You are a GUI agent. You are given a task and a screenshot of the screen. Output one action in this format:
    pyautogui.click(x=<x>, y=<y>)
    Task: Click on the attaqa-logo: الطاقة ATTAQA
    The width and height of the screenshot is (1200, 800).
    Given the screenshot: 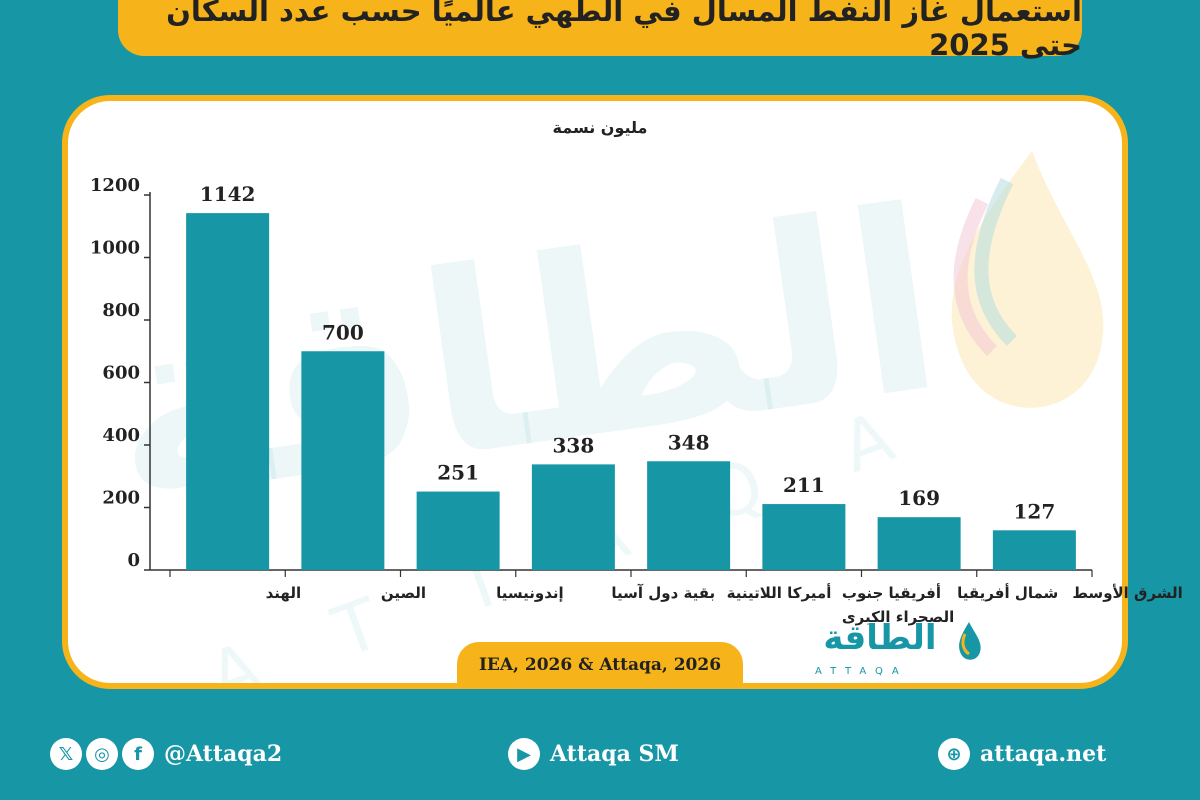 What is the action you would take?
    pyautogui.click(x=895, y=651)
    